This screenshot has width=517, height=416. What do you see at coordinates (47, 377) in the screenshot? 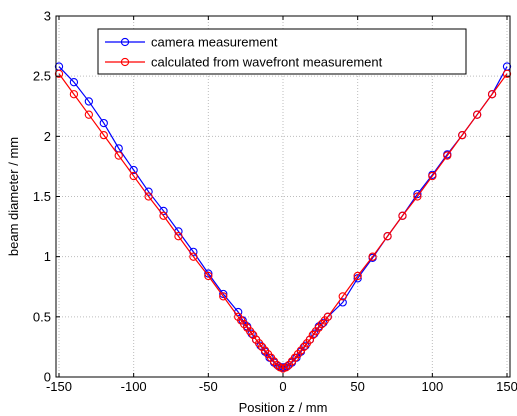
I see `y-tick-label: 0` at bounding box center [47, 377].